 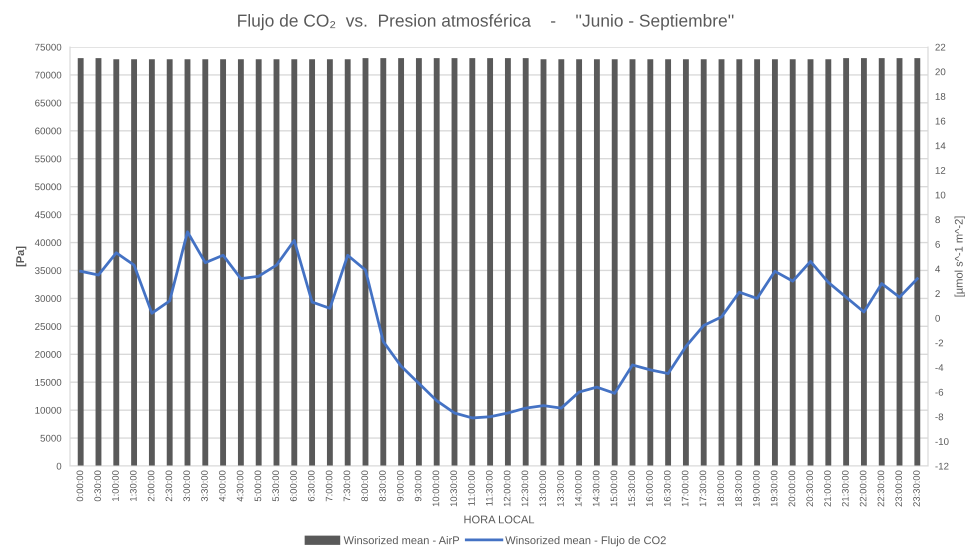 I want to click on y-tick-label: 25000, so click(x=48, y=326).